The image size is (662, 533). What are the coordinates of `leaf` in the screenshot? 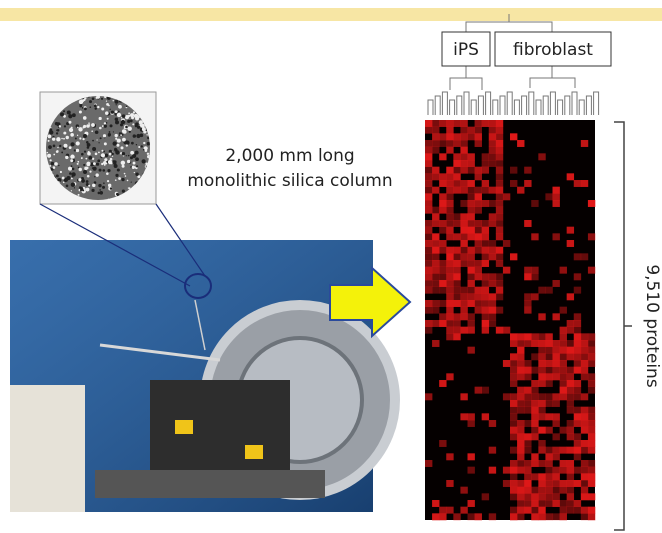 It's located at (538, 107).